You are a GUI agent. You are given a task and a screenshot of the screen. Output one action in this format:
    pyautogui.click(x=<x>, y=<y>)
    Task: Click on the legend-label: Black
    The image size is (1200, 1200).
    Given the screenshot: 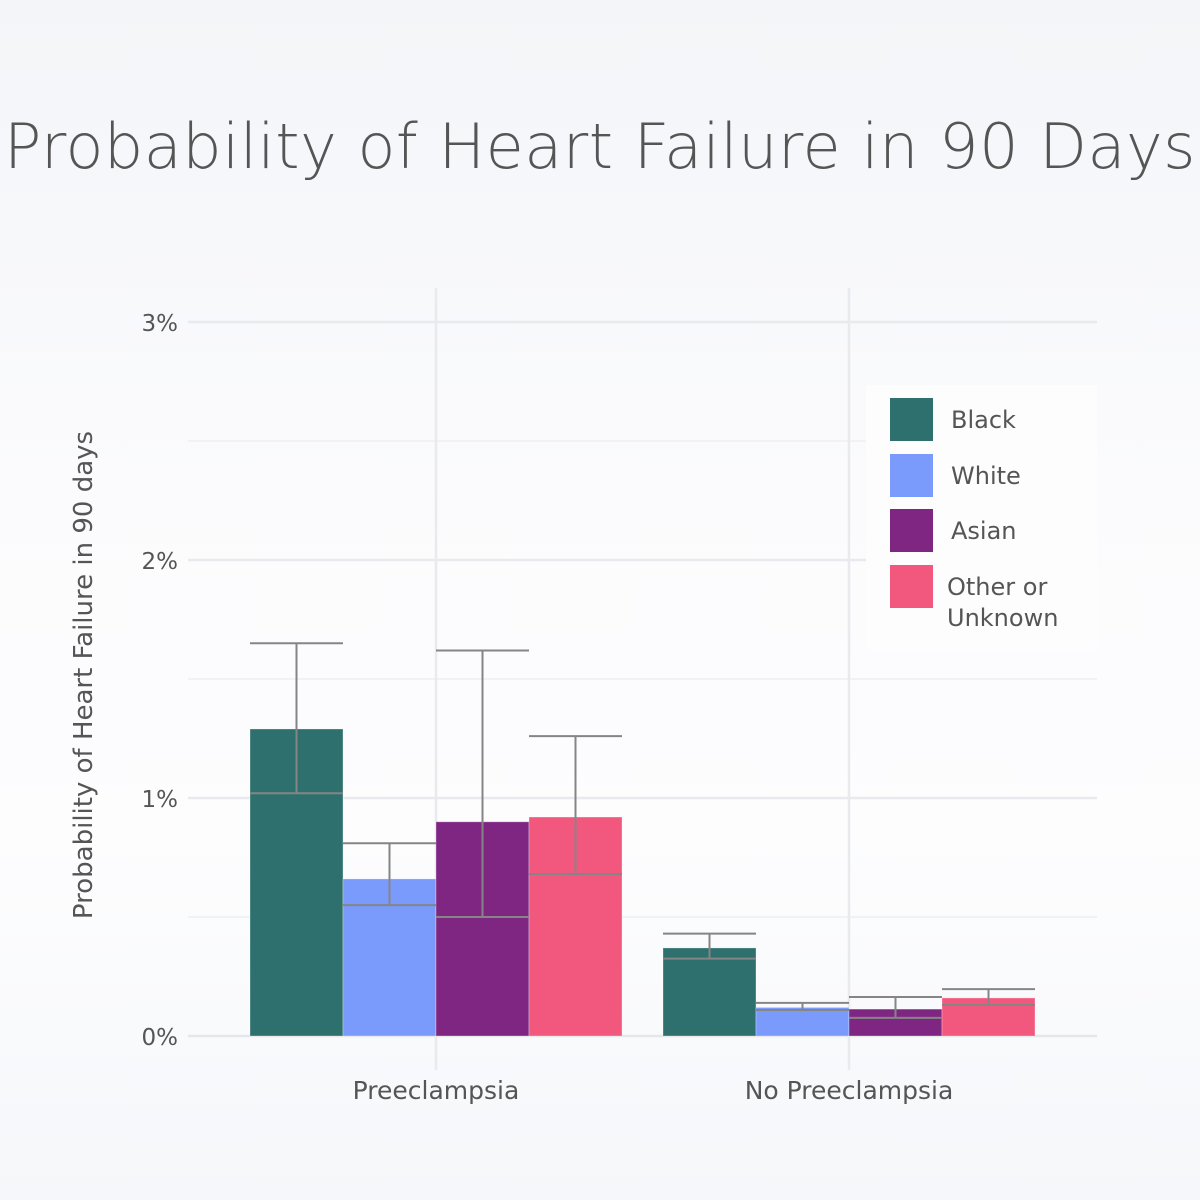 What is the action you would take?
    pyautogui.click(x=983, y=420)
    